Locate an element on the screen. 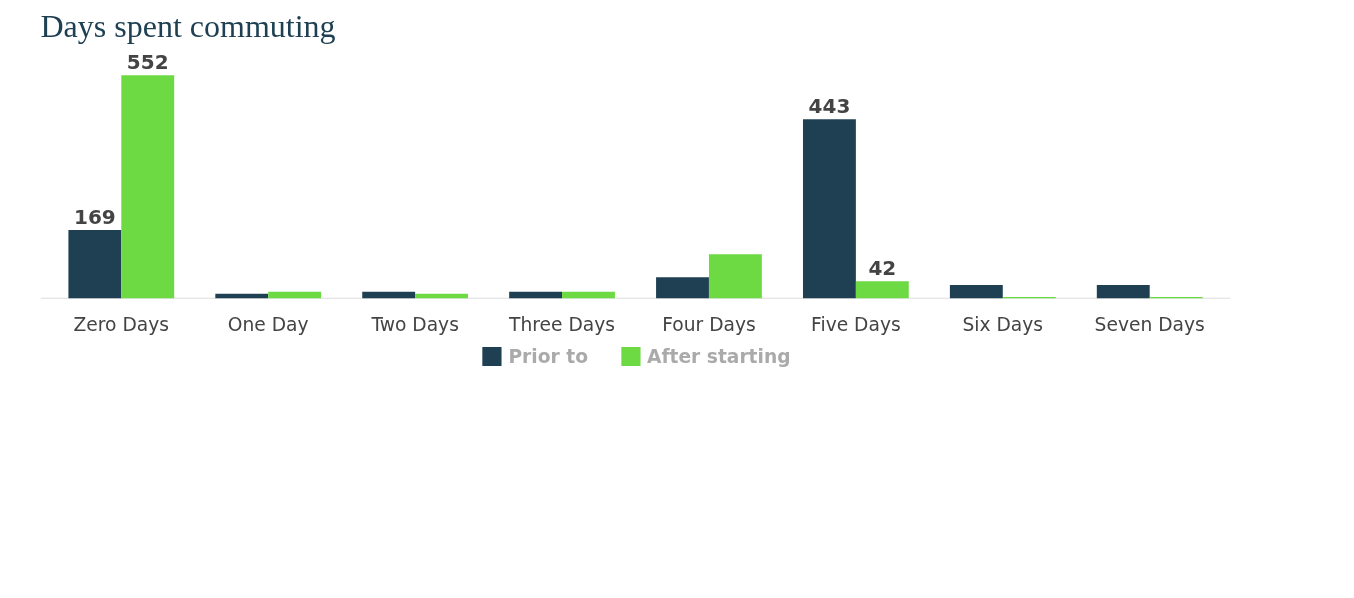 Image resolution: width=1354 pixels, height=598 pixels. data-label: 42 is located at coordinates (882, 268).